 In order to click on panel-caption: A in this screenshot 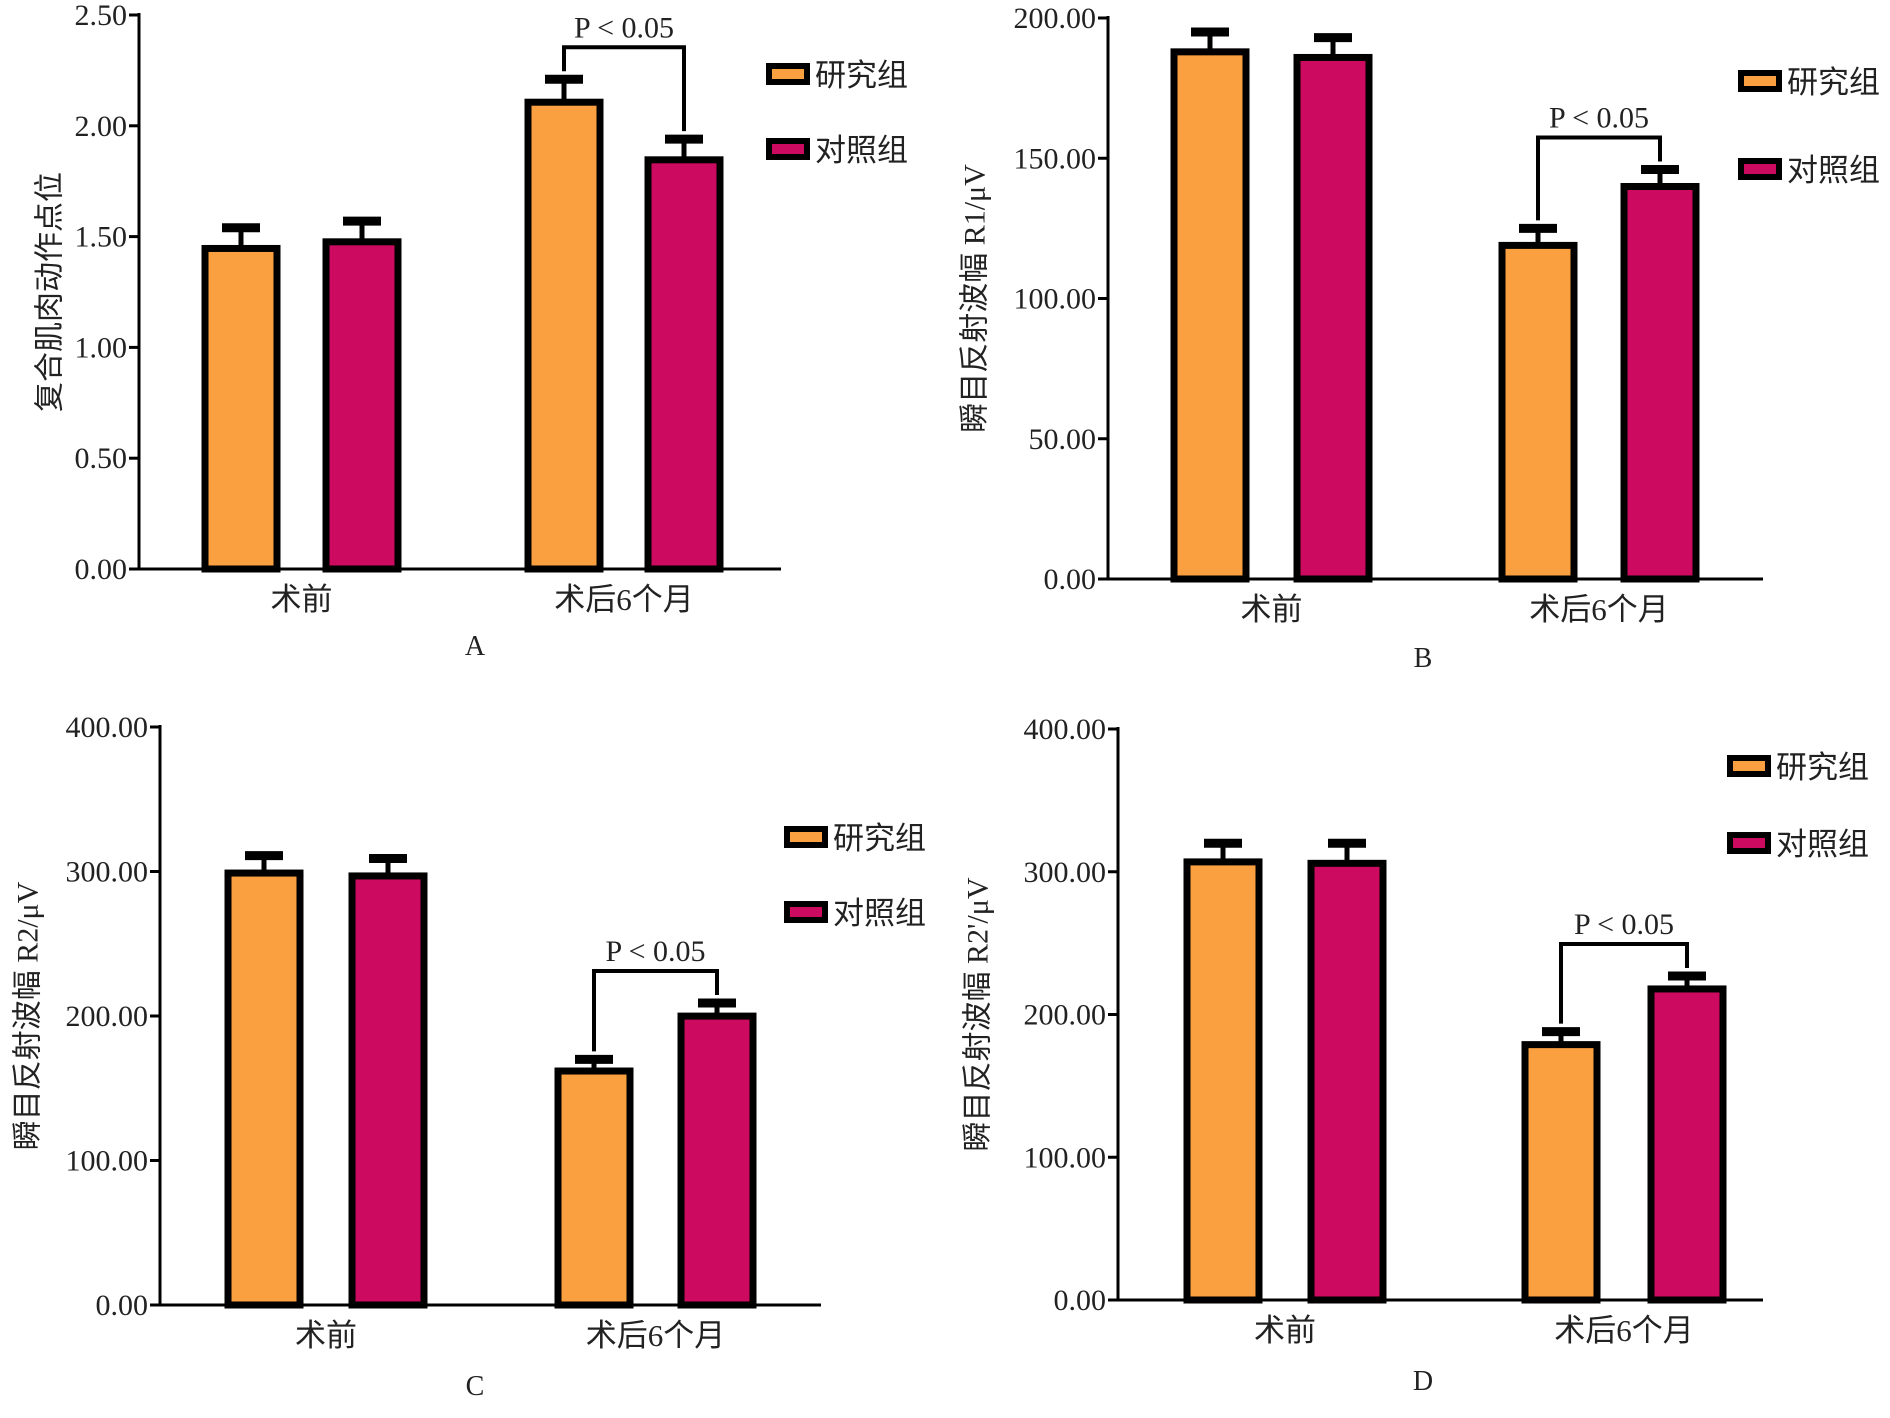, I will do `click(475, 646)`.